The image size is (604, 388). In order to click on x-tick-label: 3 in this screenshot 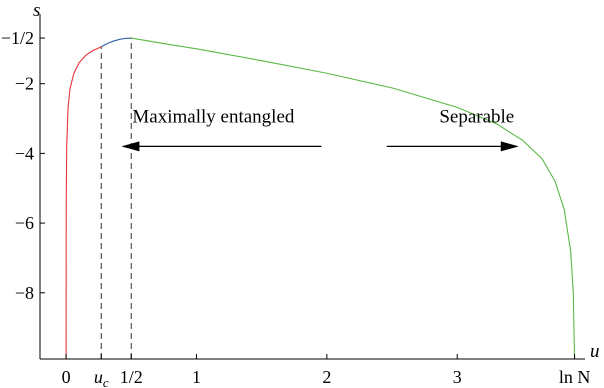, I will do `click(457, 377)`.